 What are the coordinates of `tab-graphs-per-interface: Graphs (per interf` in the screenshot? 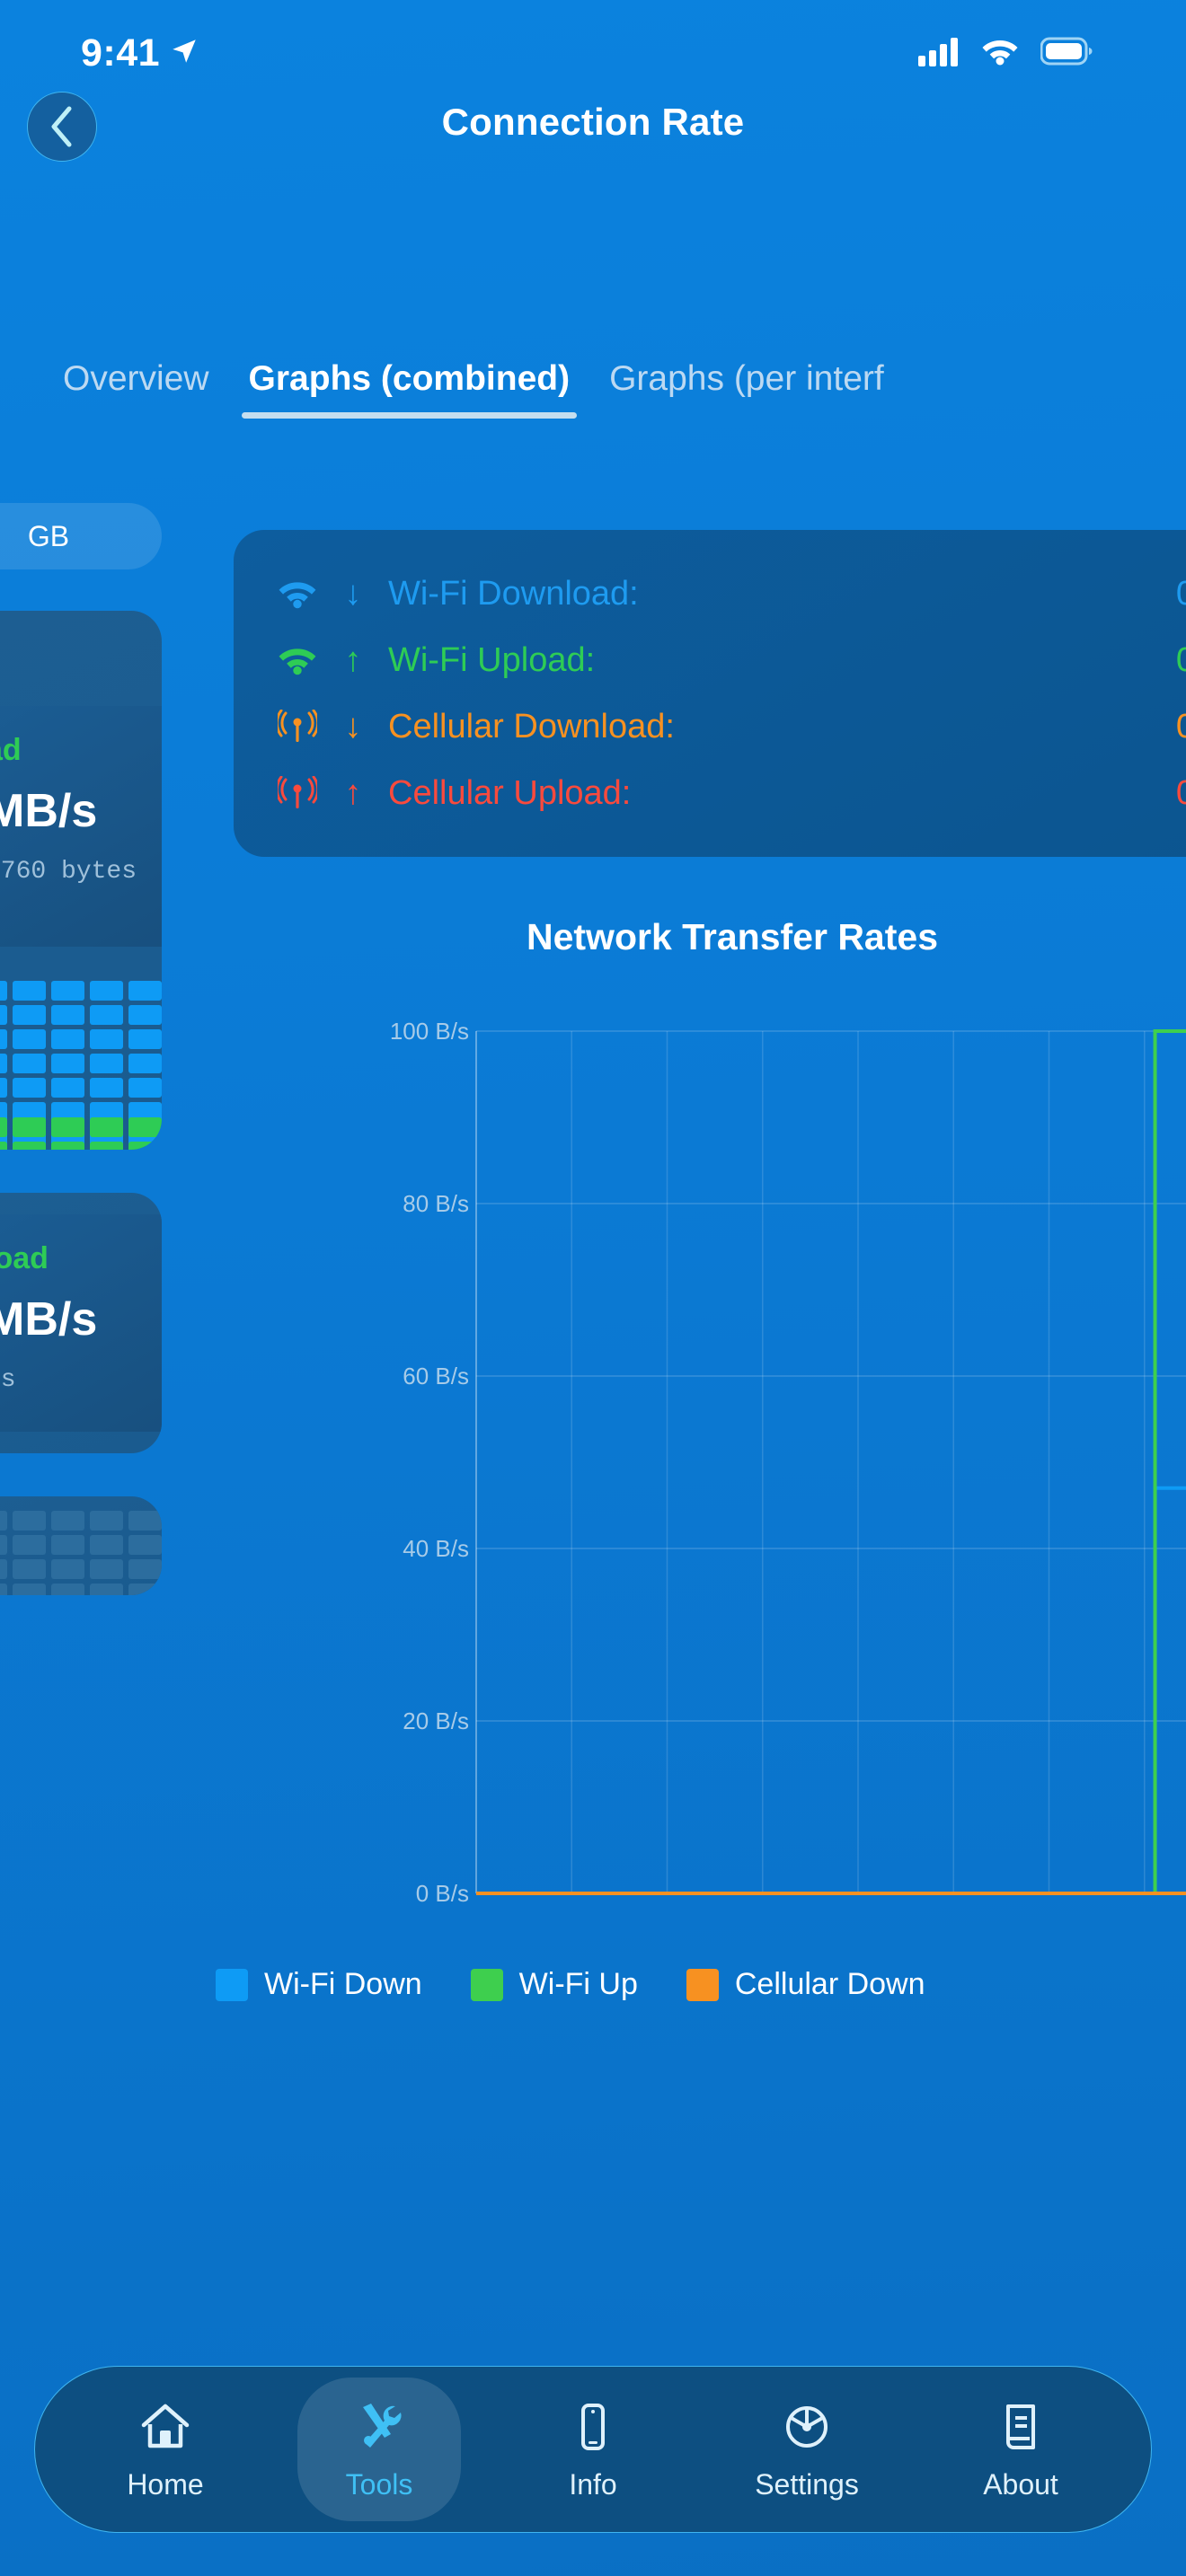 It's located at (746, 378).